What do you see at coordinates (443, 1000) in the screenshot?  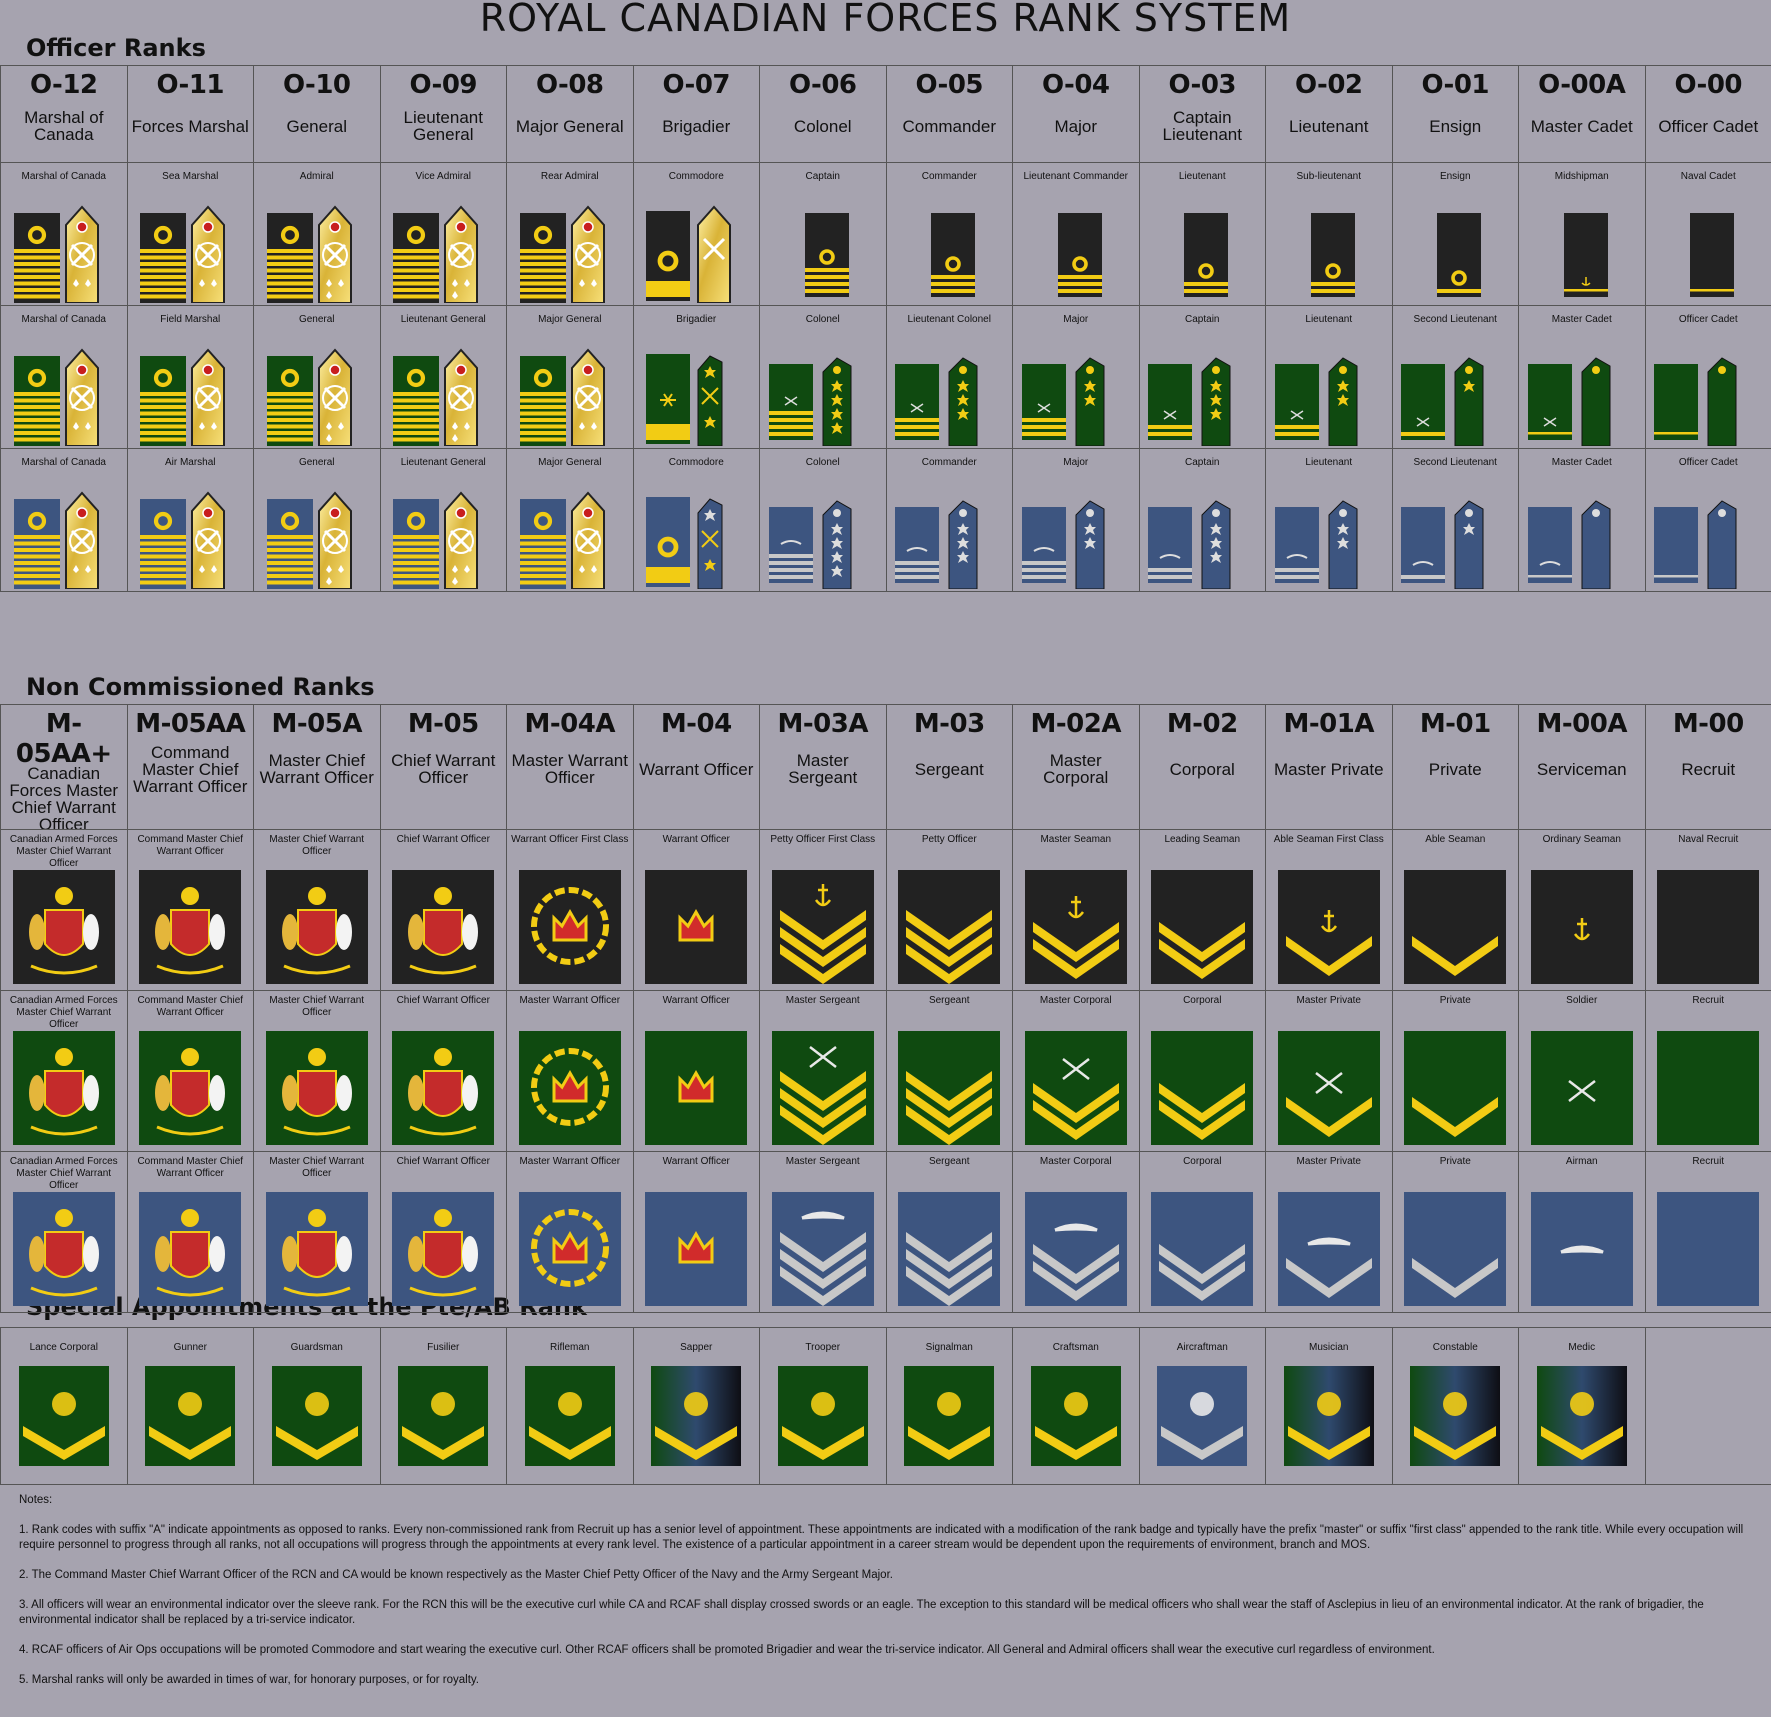 I see `army-rank-title: Chief Warrant Officer` at bounding box center [443, 1000].